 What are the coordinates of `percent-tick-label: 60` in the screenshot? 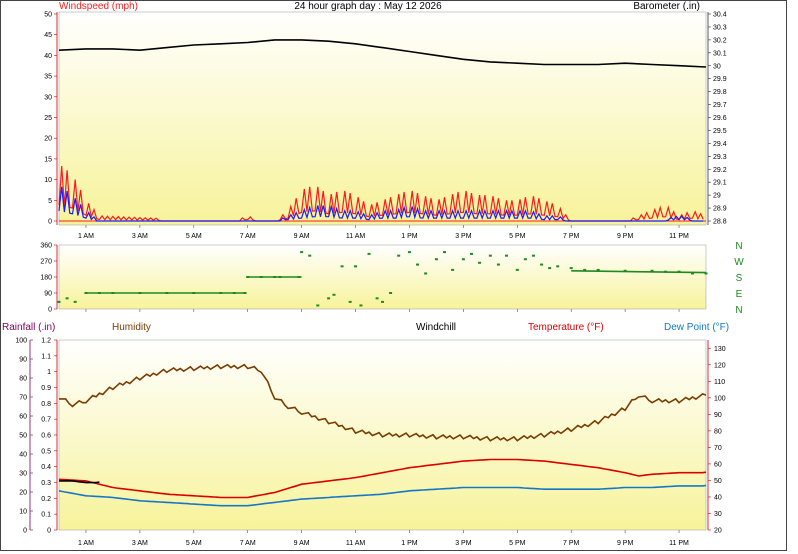 It's located at (23, 417).